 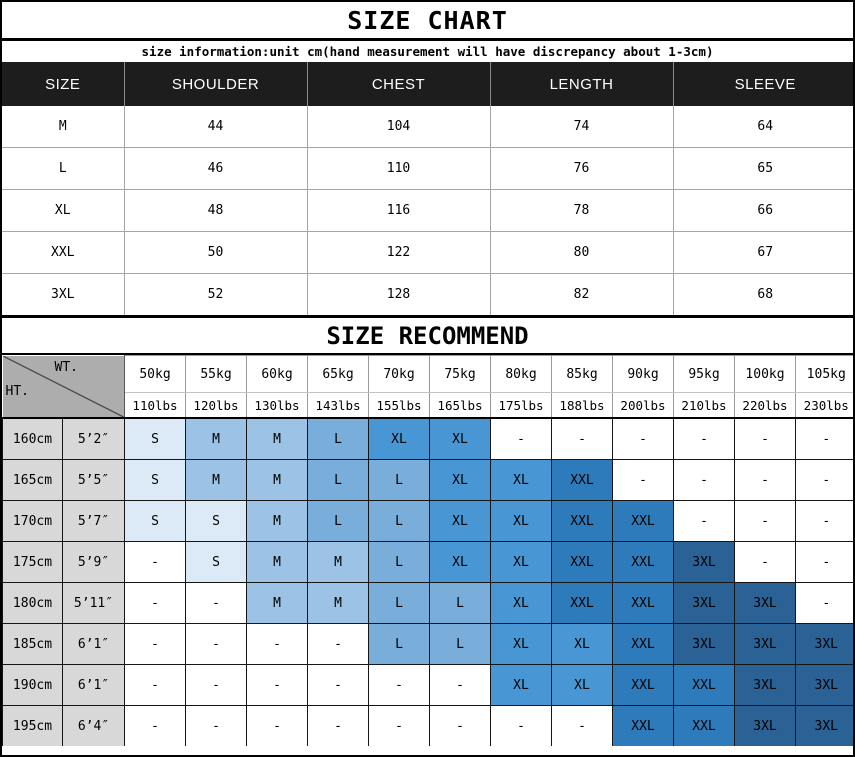 I want to click on weight-kg-header: 70kg, so click(x=399, y=374).